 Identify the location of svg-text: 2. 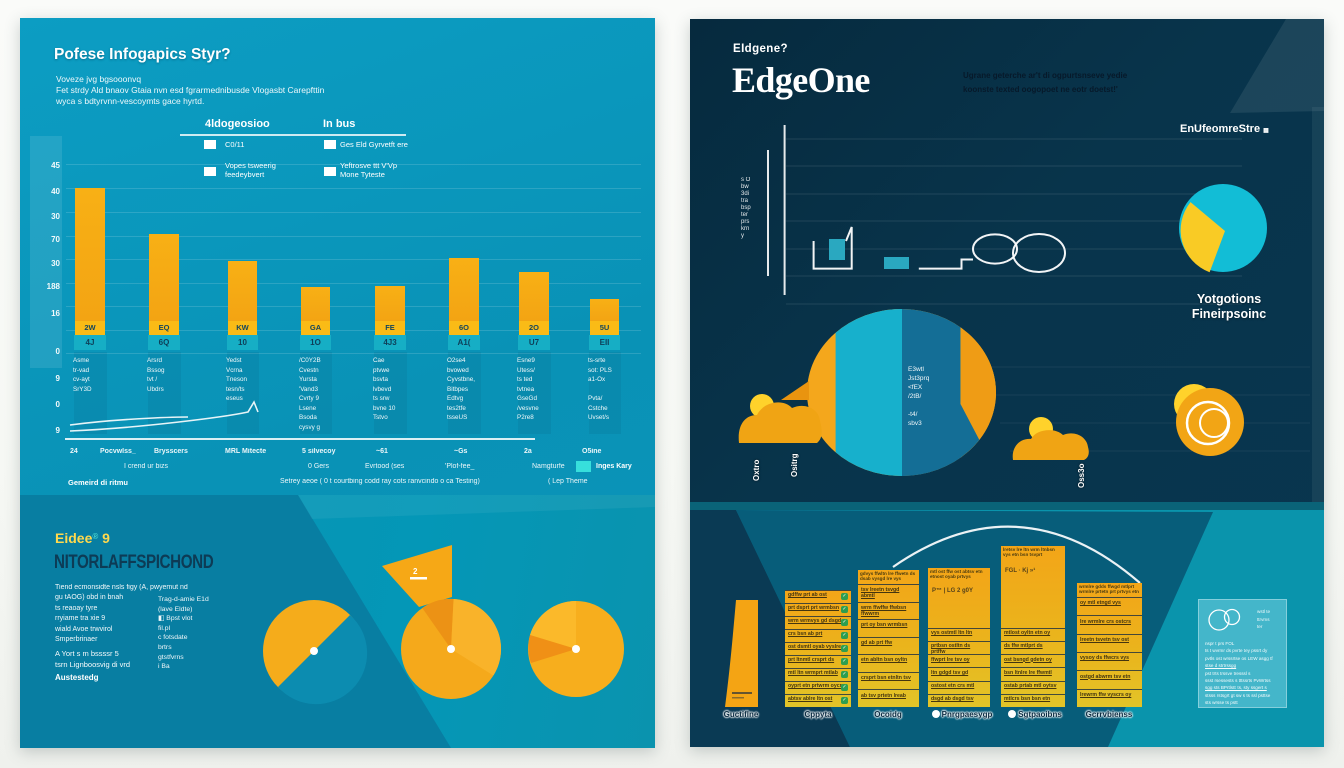
(415, 571).